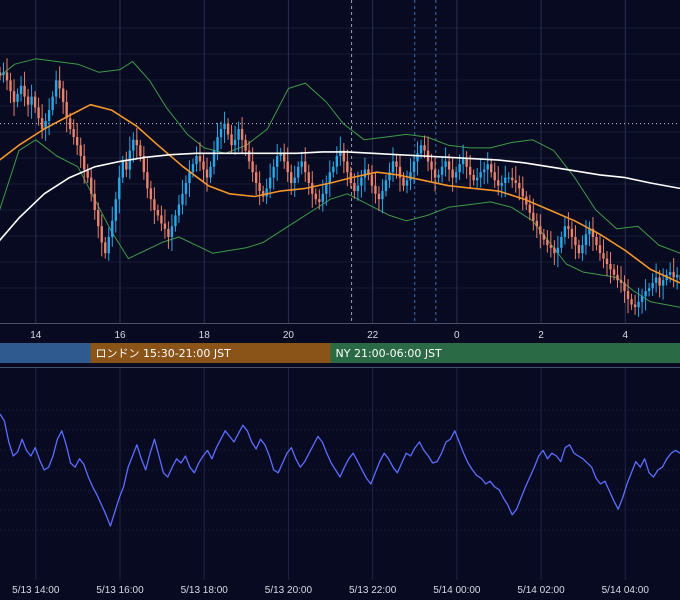  What do you see at coordinates (373, 335) in the screenshot?
I see `price-x-tick-label: 22` at bounding box center [373, 335].